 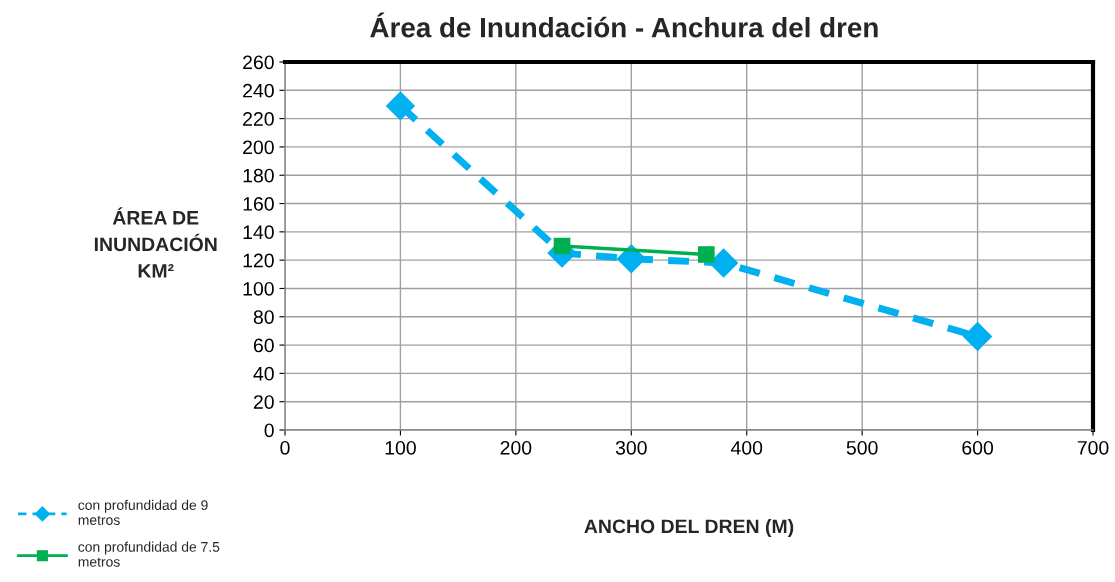 What do you see at coordinates (258, 260) in the screenshot?
I see `y-tick-label: 120` at bounding box center [258, 260].